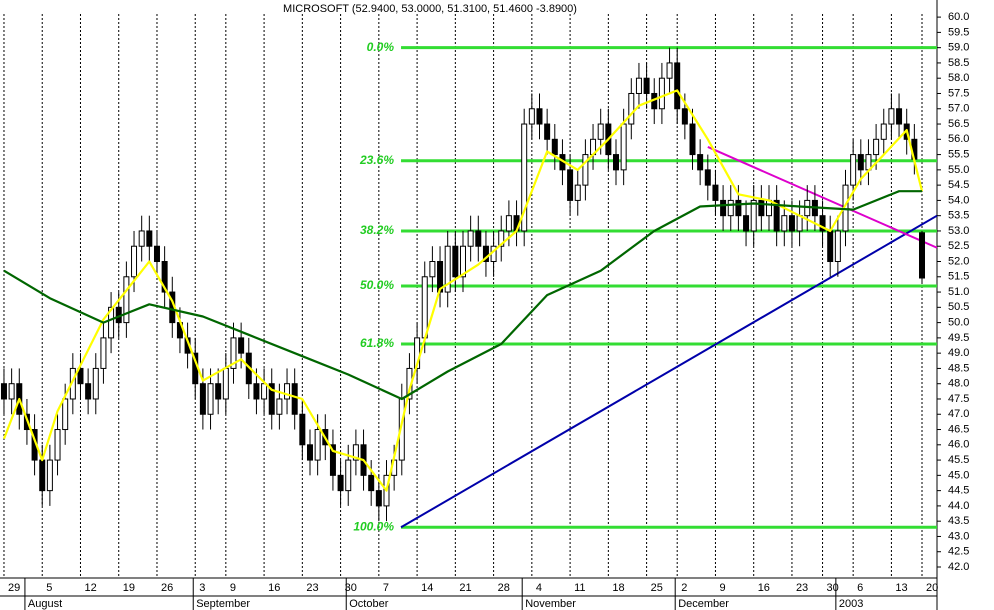 This screenshot has height=610, width=994. I want to click on fib-label: 50.0%, so click(377, 285).